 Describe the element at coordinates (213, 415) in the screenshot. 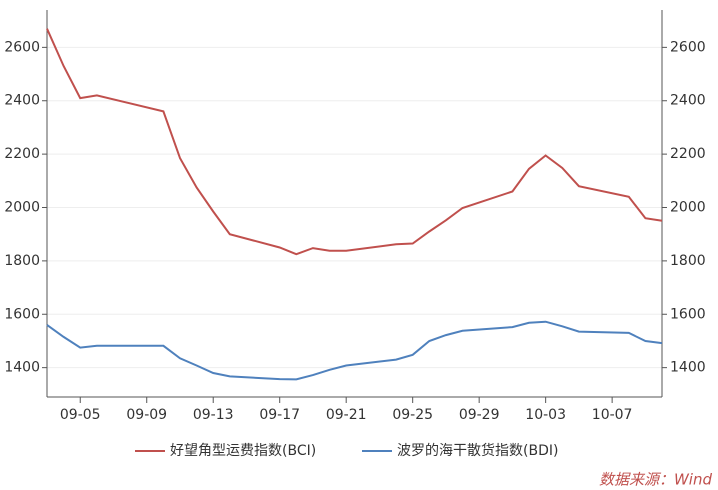

I see `x-tick-label: 09-13` at that location.